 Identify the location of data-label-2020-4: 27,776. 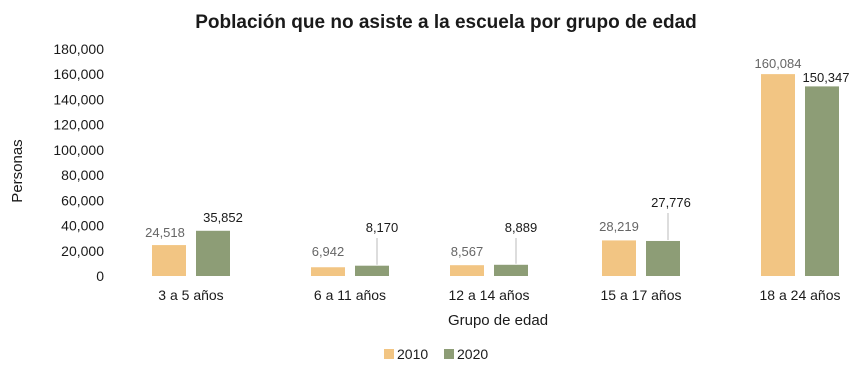
(671, 202).